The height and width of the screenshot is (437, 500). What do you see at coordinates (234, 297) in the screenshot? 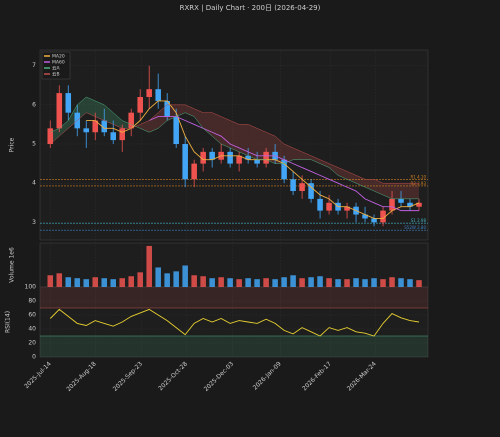
I see `overbought-zone` at bounding box center [234, 297].